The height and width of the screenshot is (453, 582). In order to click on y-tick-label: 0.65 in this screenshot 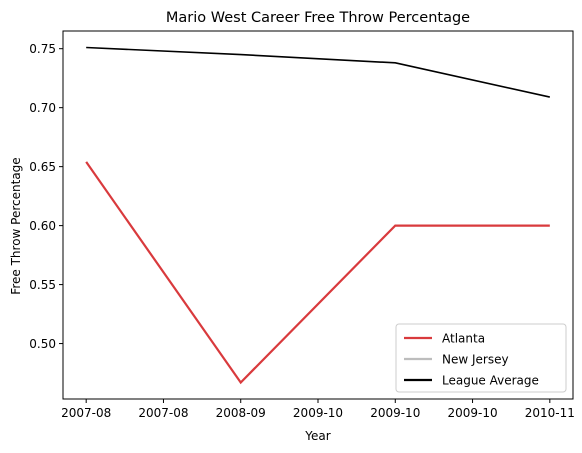, I will do `click(42, 167)`.